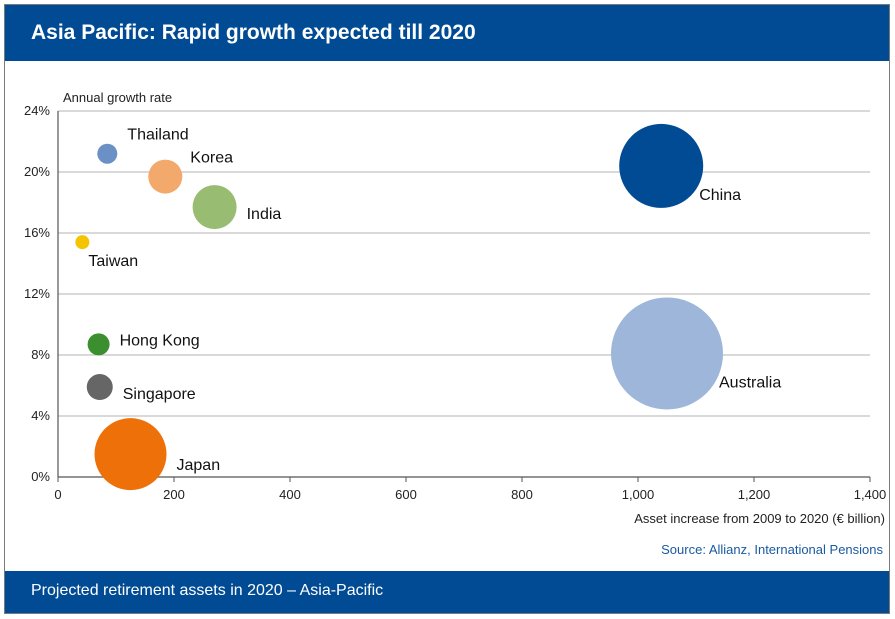 Image resolution: width=895 pixels, height=619 pixels. What do you see at coordinates (214, 207) in the screenshot?
I see `bubble-india` at bounding box center [214, 207].